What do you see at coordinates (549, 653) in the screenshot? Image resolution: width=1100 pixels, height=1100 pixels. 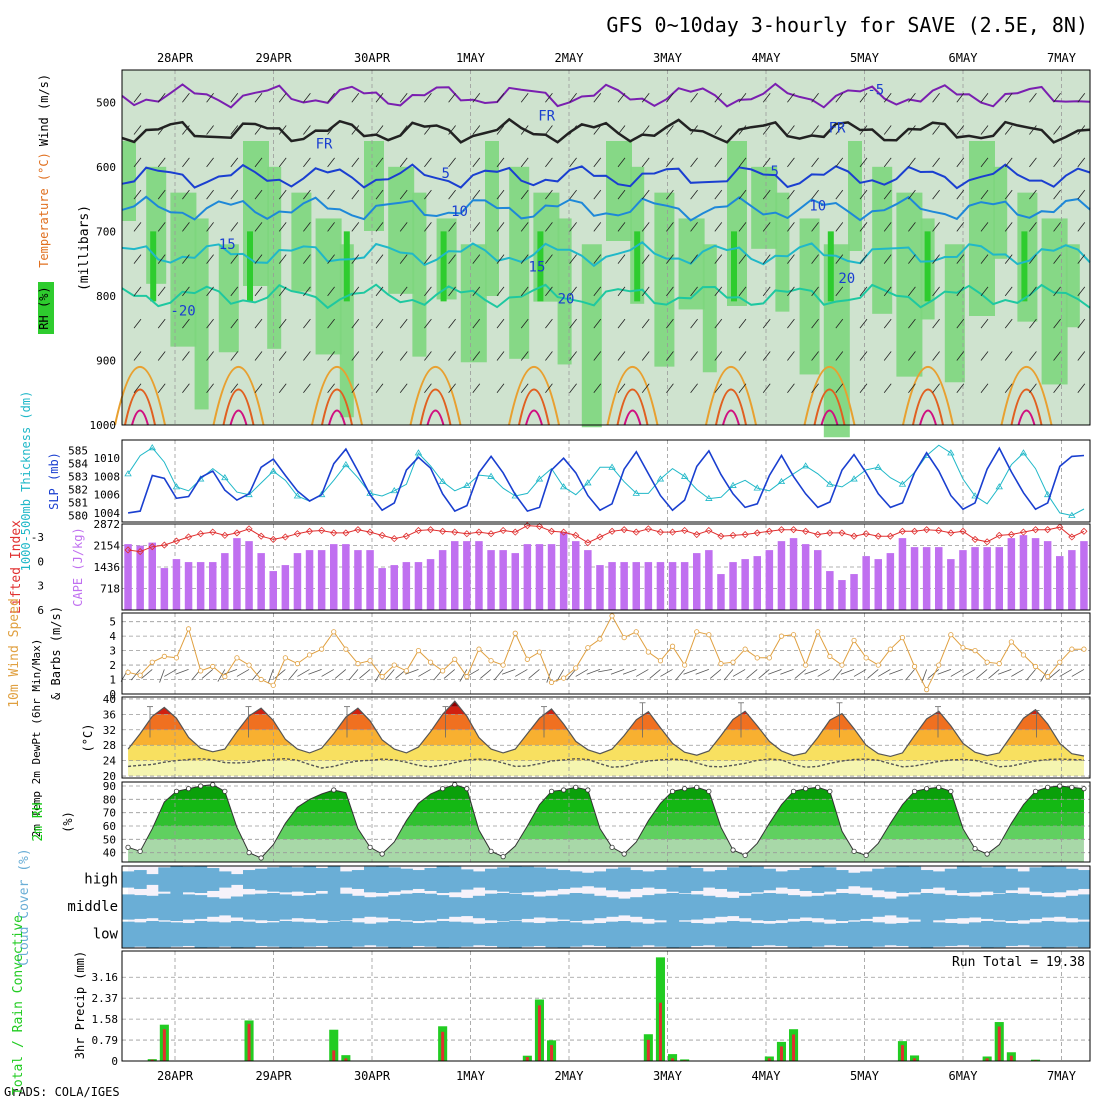 I see `wind10m-panel: 01 23 45 10m Wind Speed & Barbs (m/s)` at bounding box center [549, 653].